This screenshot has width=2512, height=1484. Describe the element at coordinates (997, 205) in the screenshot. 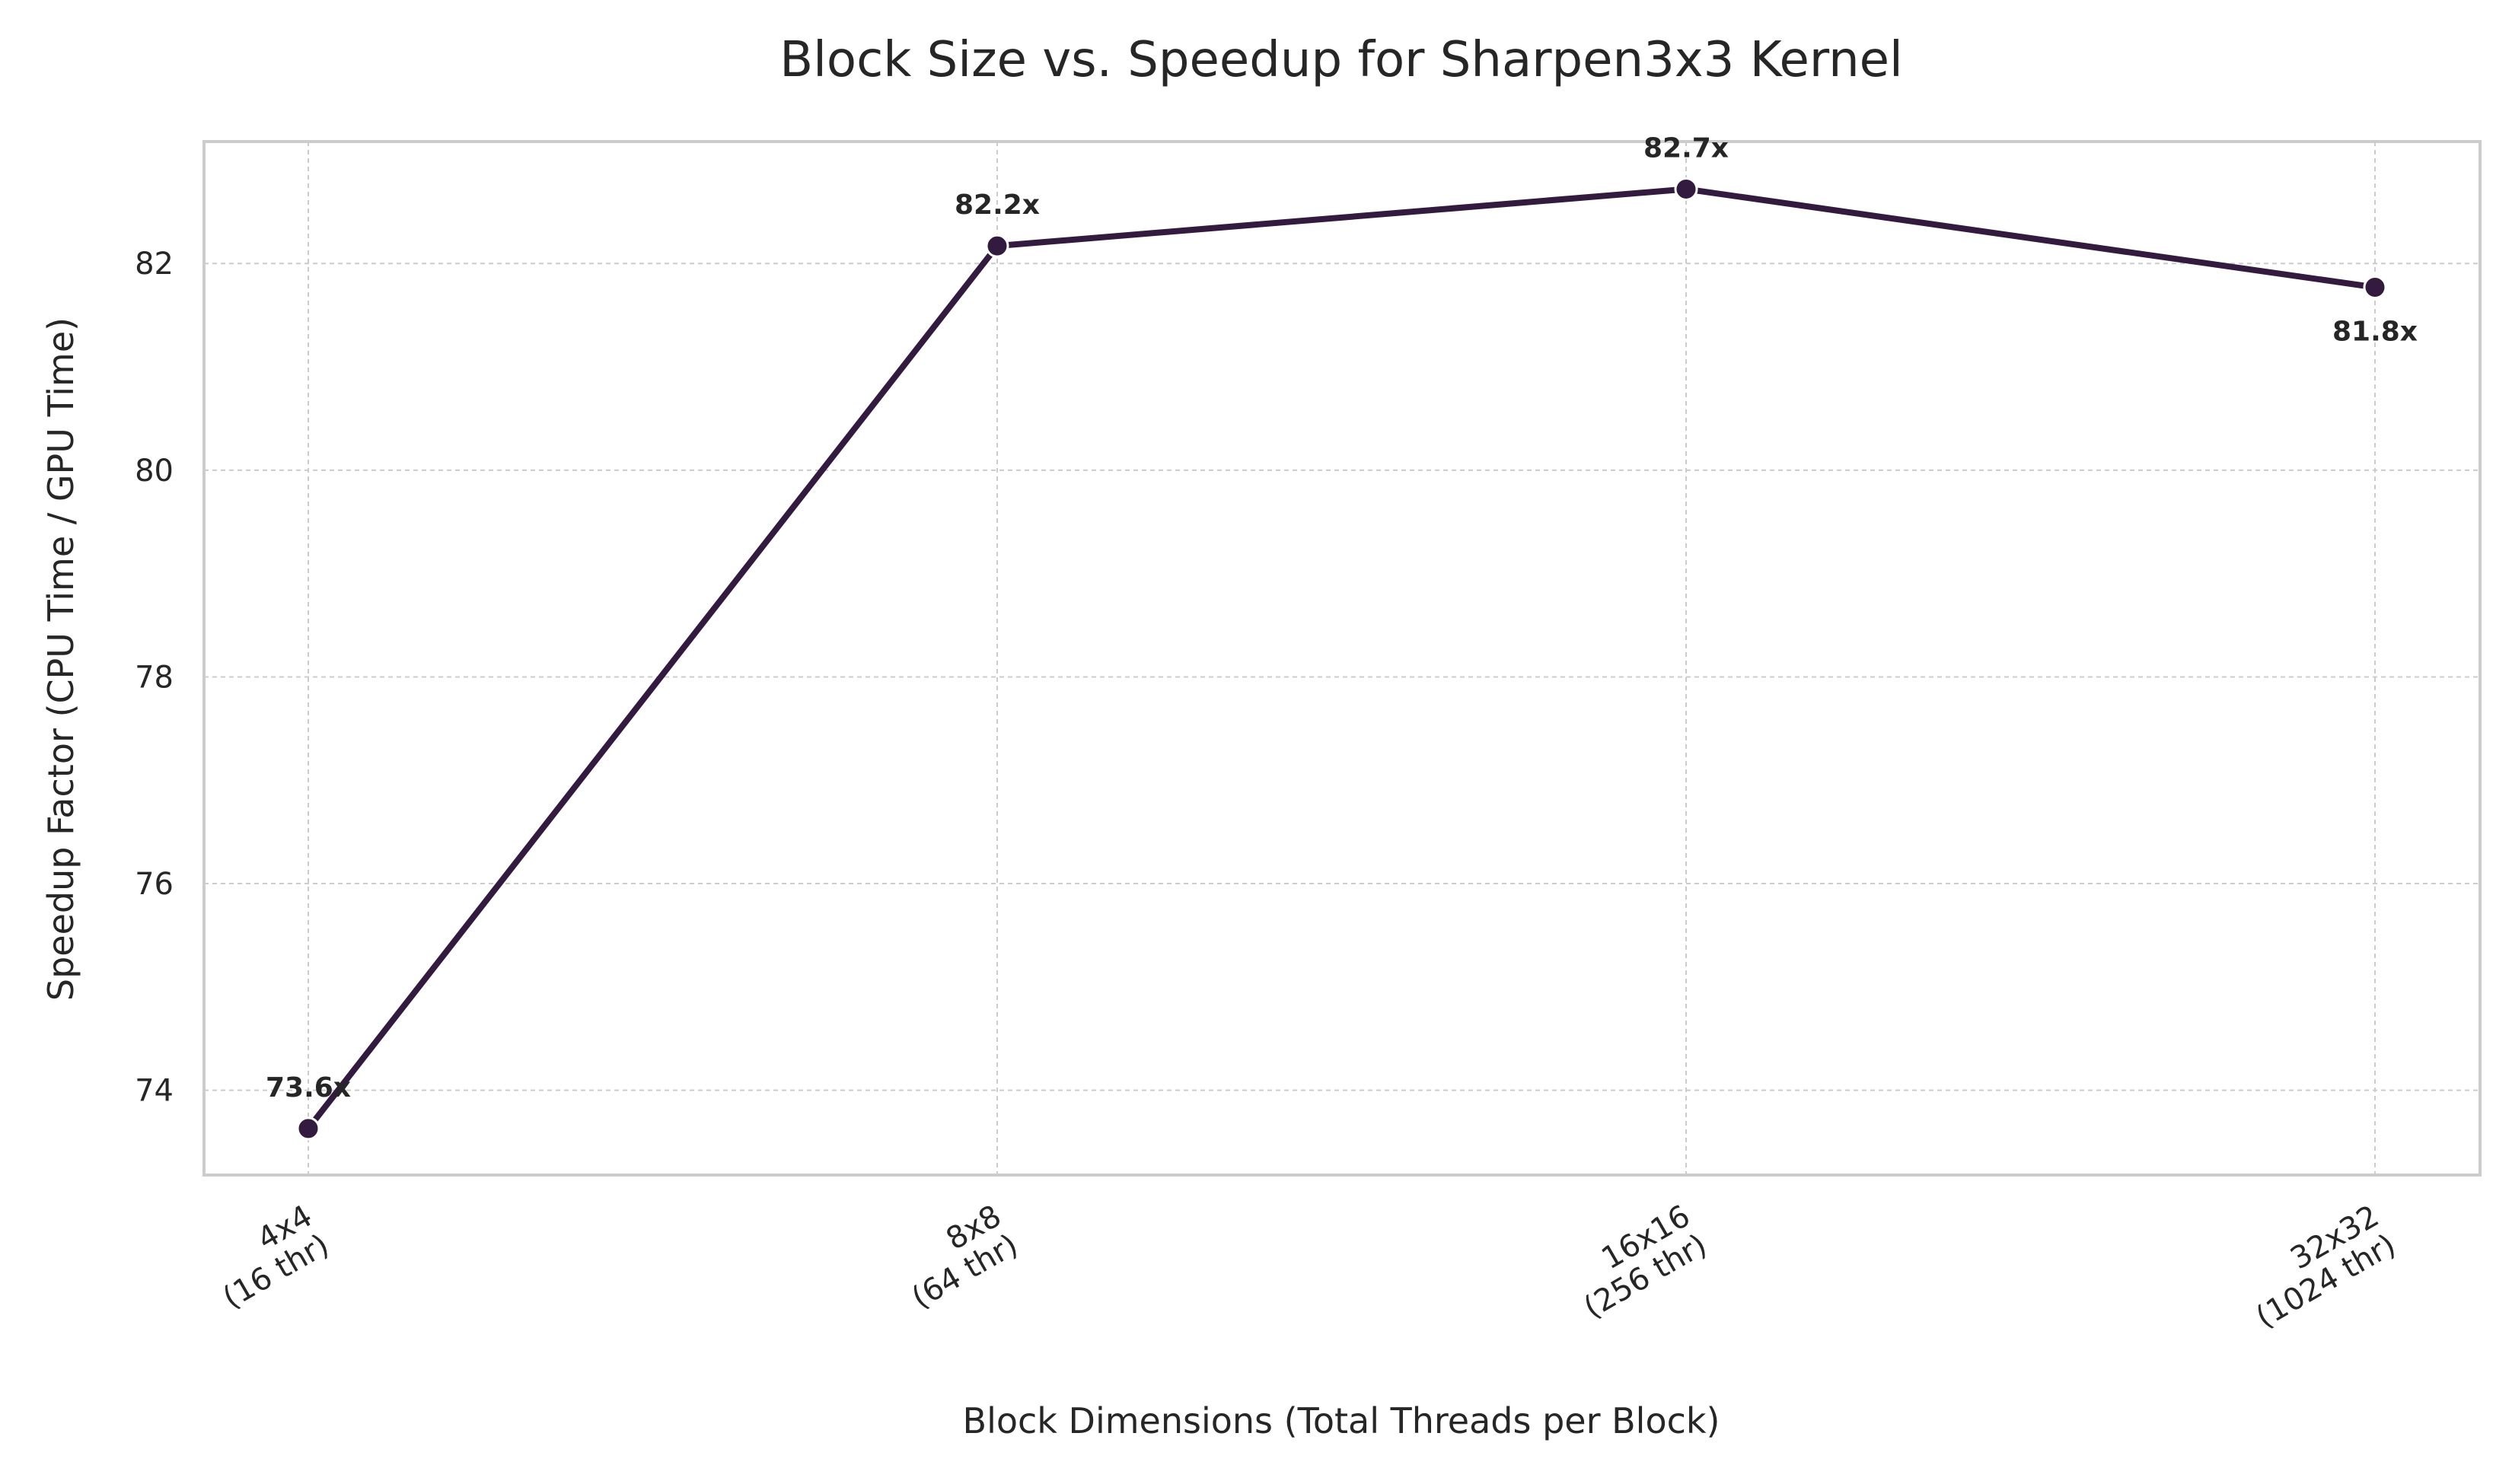

I see `data-label: 82.2x` at that location.